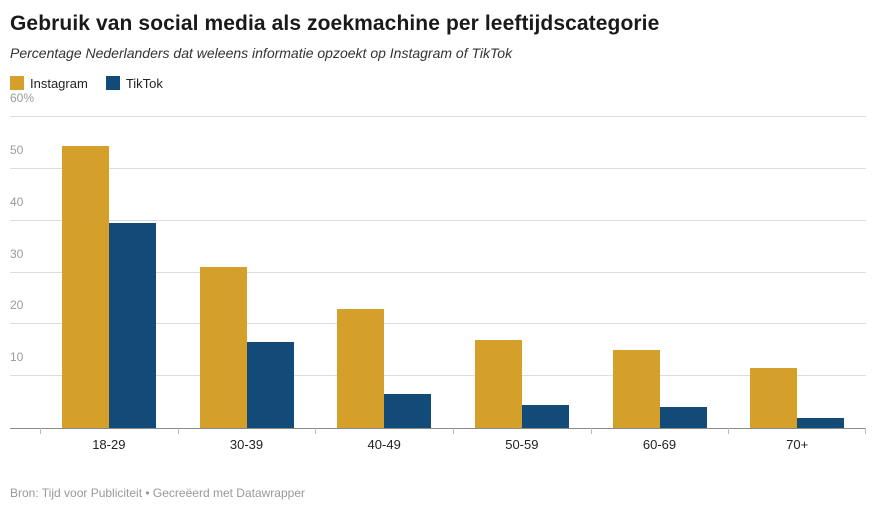 Image resolution: width=874 pixels, height=514 pixels. Describe the element at coordinates (112, 83) in the screenshot. I see `legend-swatch-tiktok` at that location.